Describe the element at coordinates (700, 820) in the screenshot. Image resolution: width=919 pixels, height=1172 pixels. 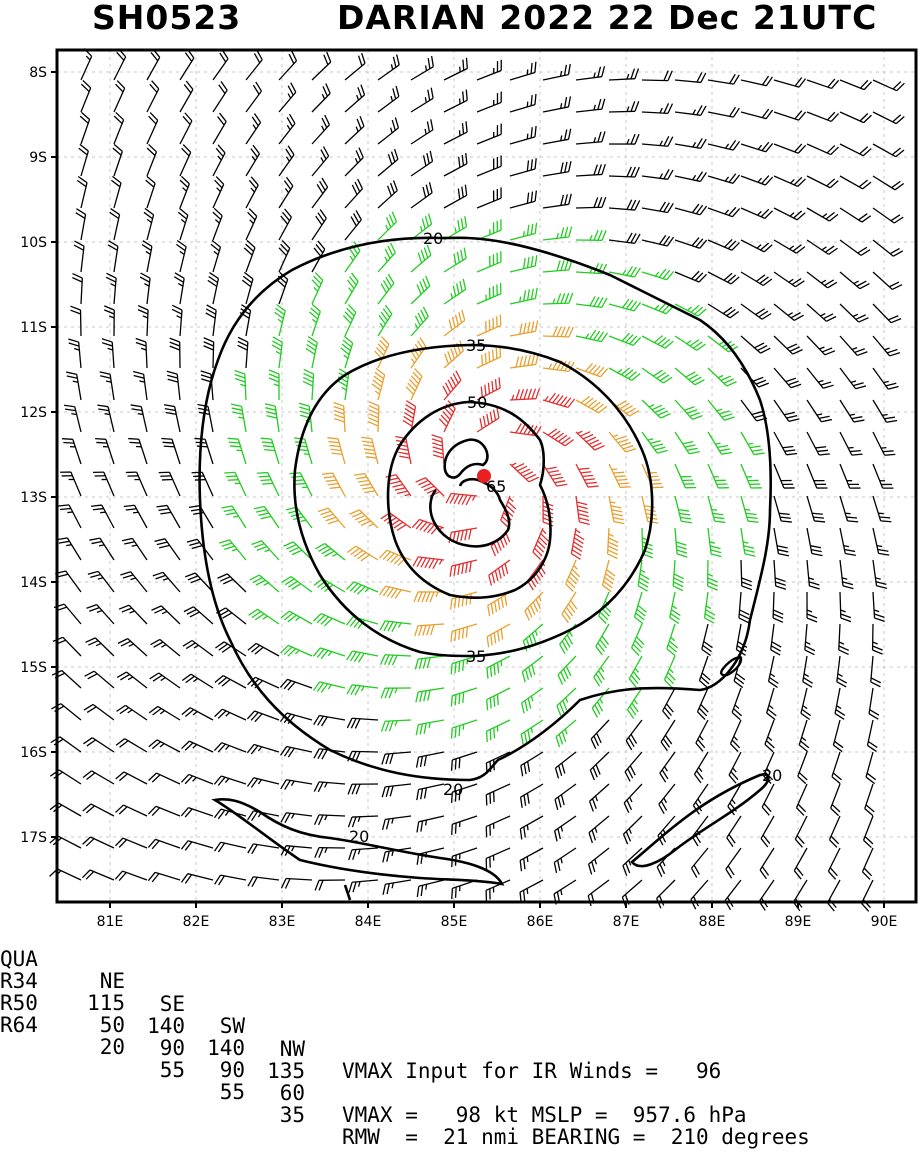
I see `contour-20kt-southeast` at that location.